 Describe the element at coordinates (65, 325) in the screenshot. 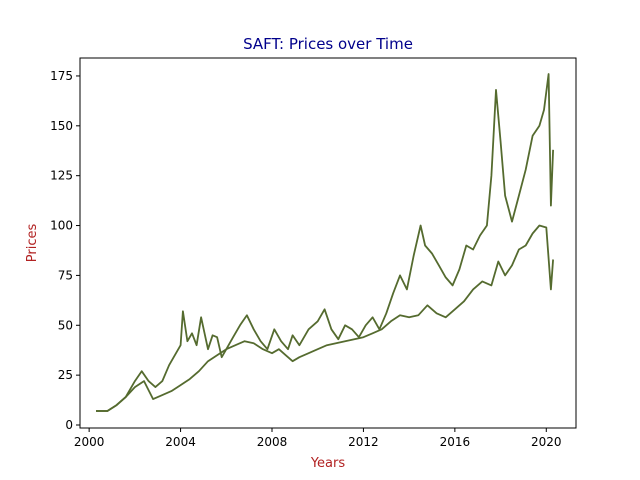

I see `y-tick-label: 50` at that location.